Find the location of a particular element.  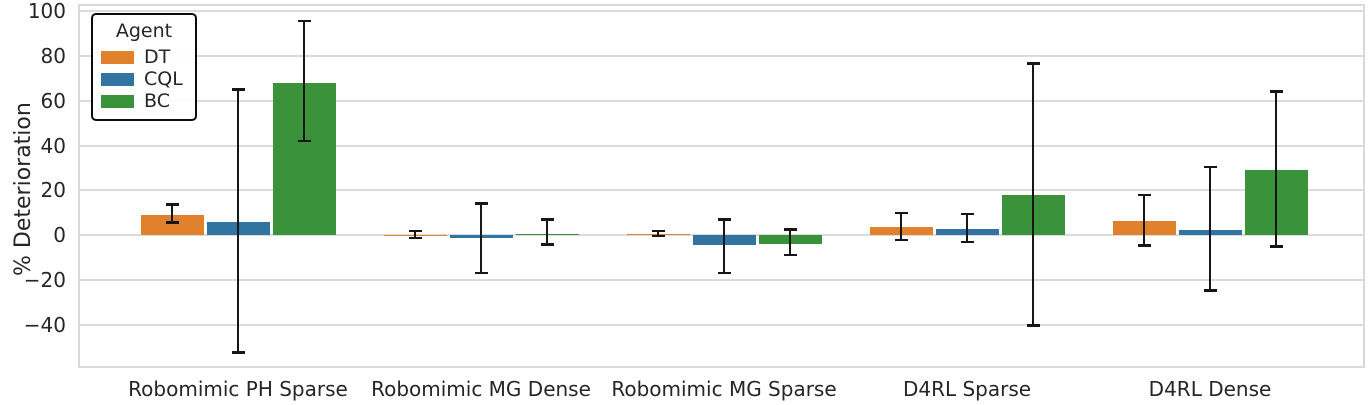

errorbar-cap-bottom-dt-robomimic-mg-dense is located at coordinates (415, 238).